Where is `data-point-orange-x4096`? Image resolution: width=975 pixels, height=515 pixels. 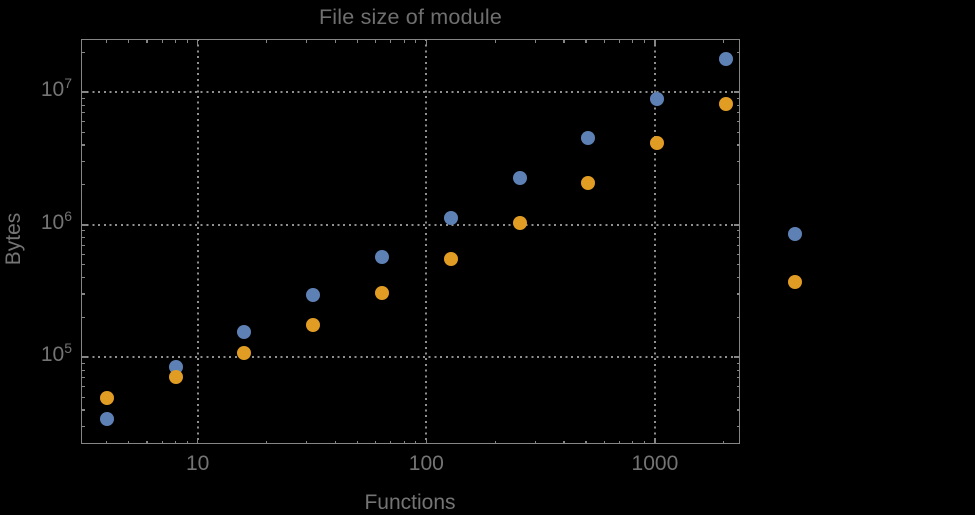
data-point-orange-x4096 is located at coordinates (794, 281).